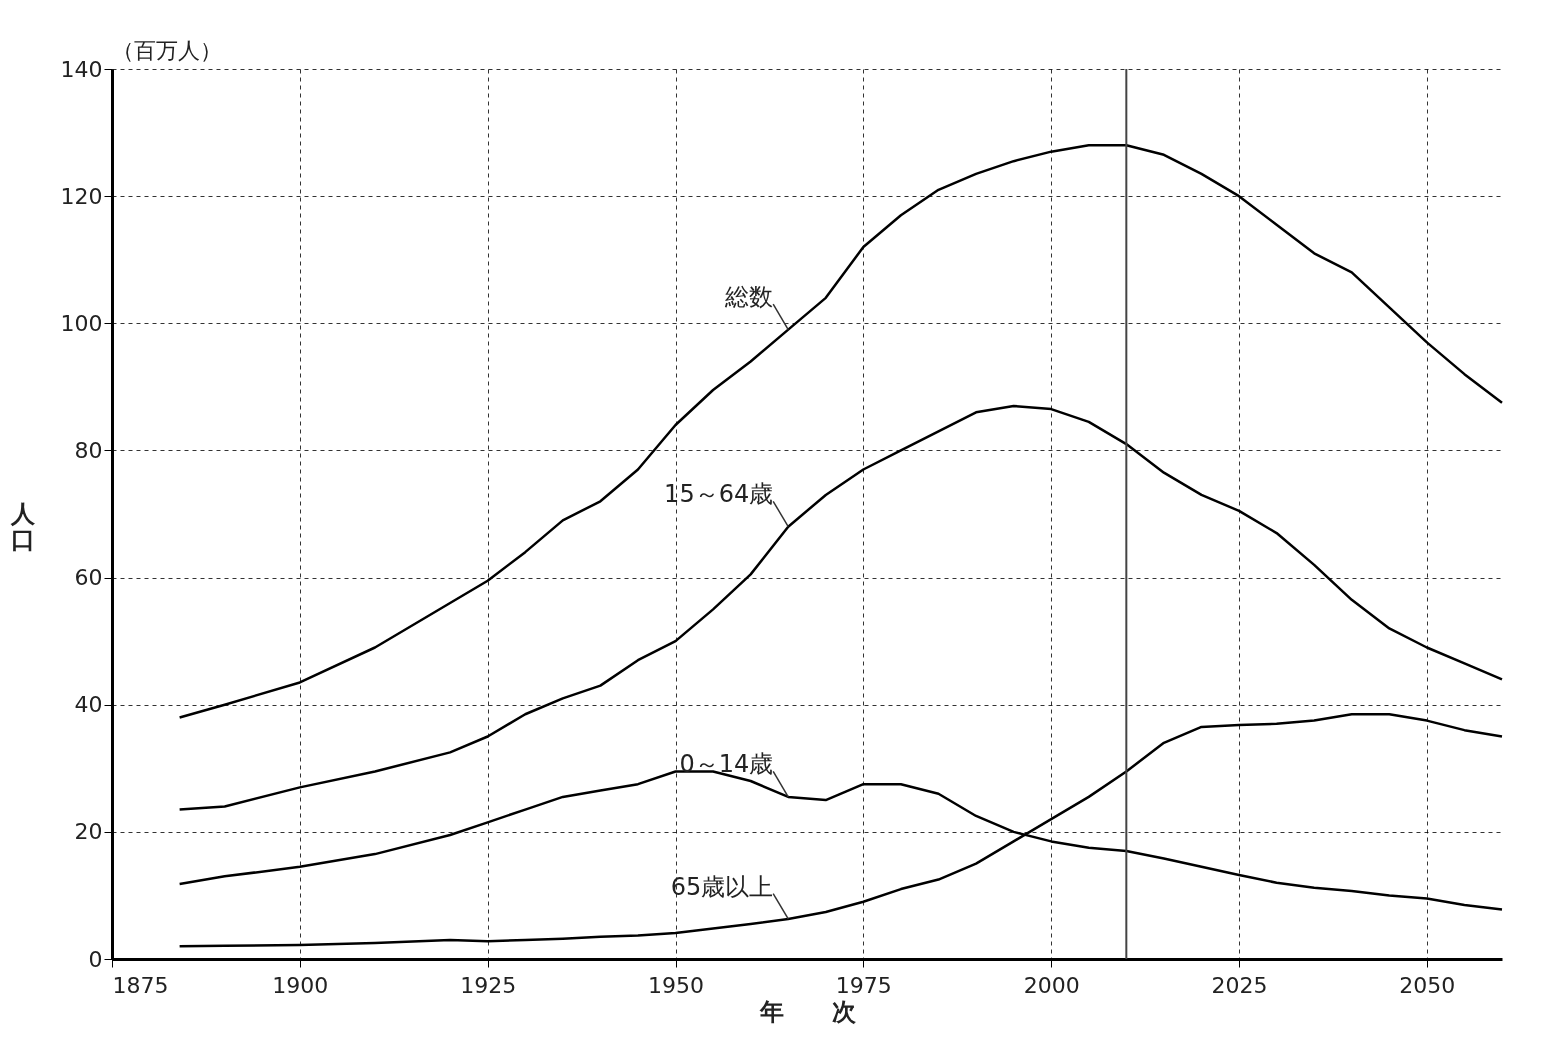  I want to click on x-tick-label: 2050, so click(1427, 985).